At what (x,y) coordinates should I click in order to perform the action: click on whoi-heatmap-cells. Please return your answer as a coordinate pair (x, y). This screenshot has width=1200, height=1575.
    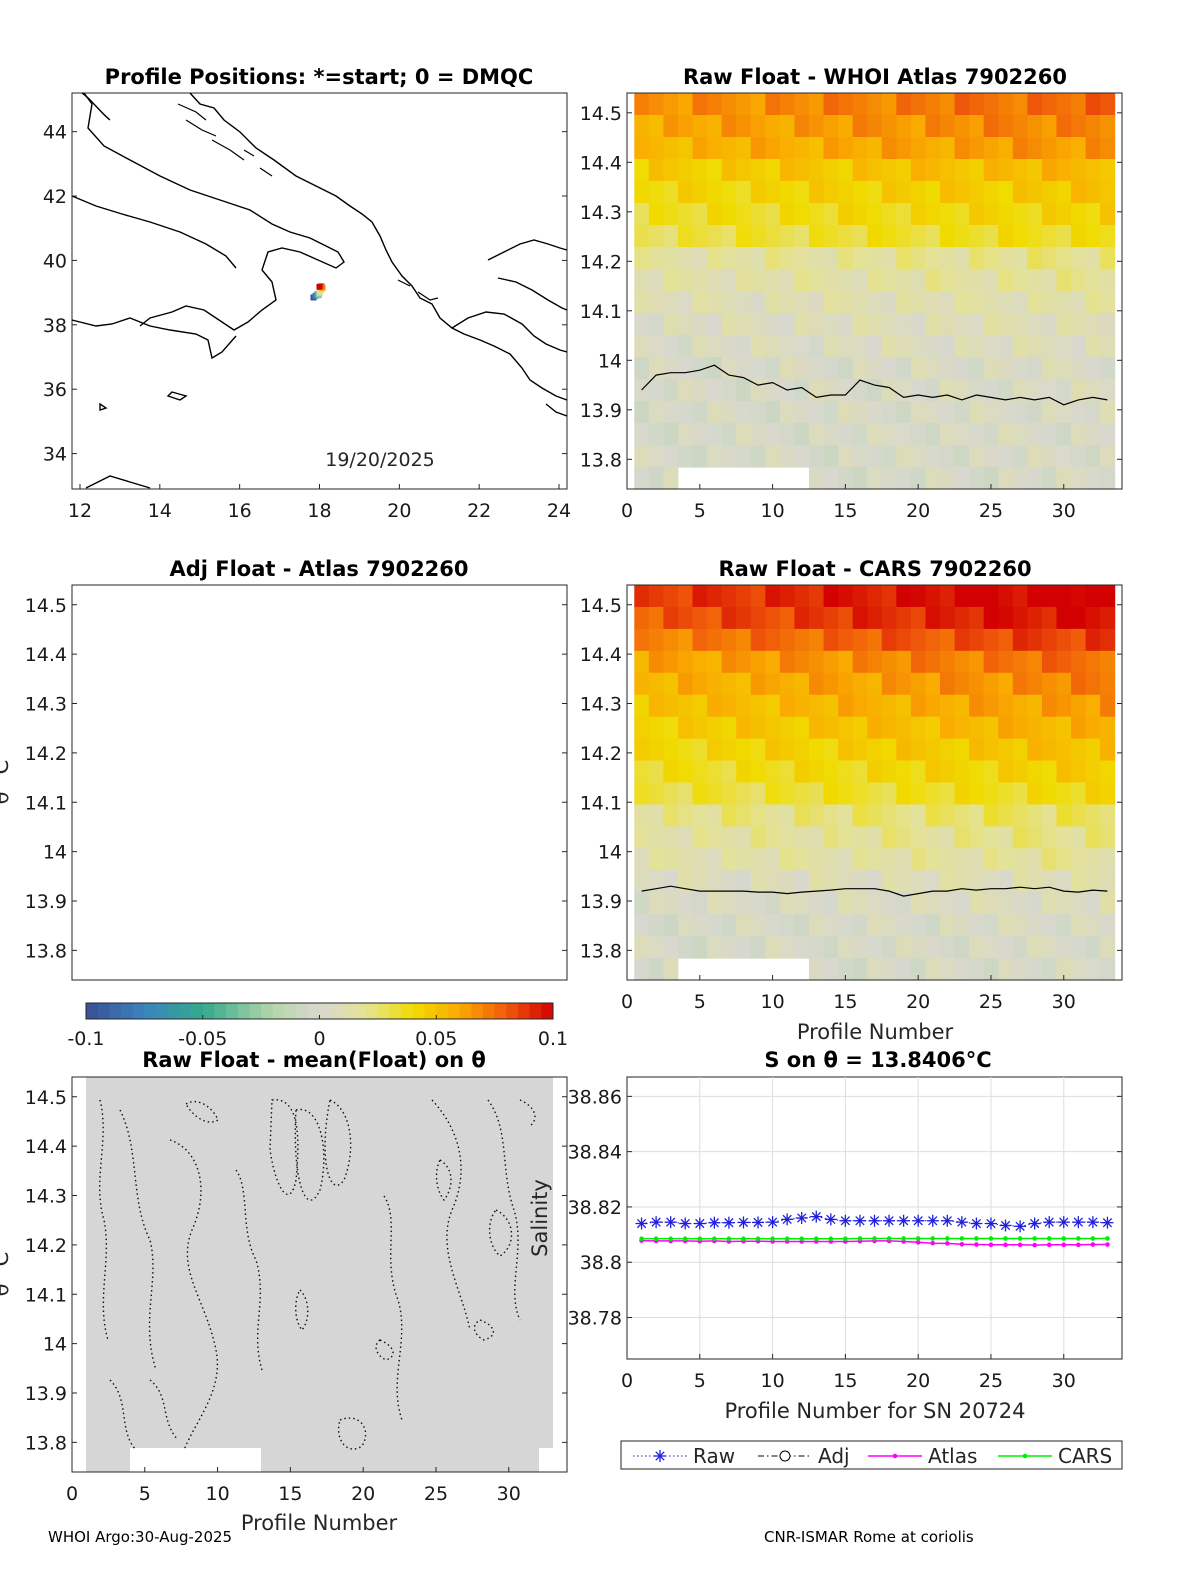
    Looking at the image, I should click on (875, 291).